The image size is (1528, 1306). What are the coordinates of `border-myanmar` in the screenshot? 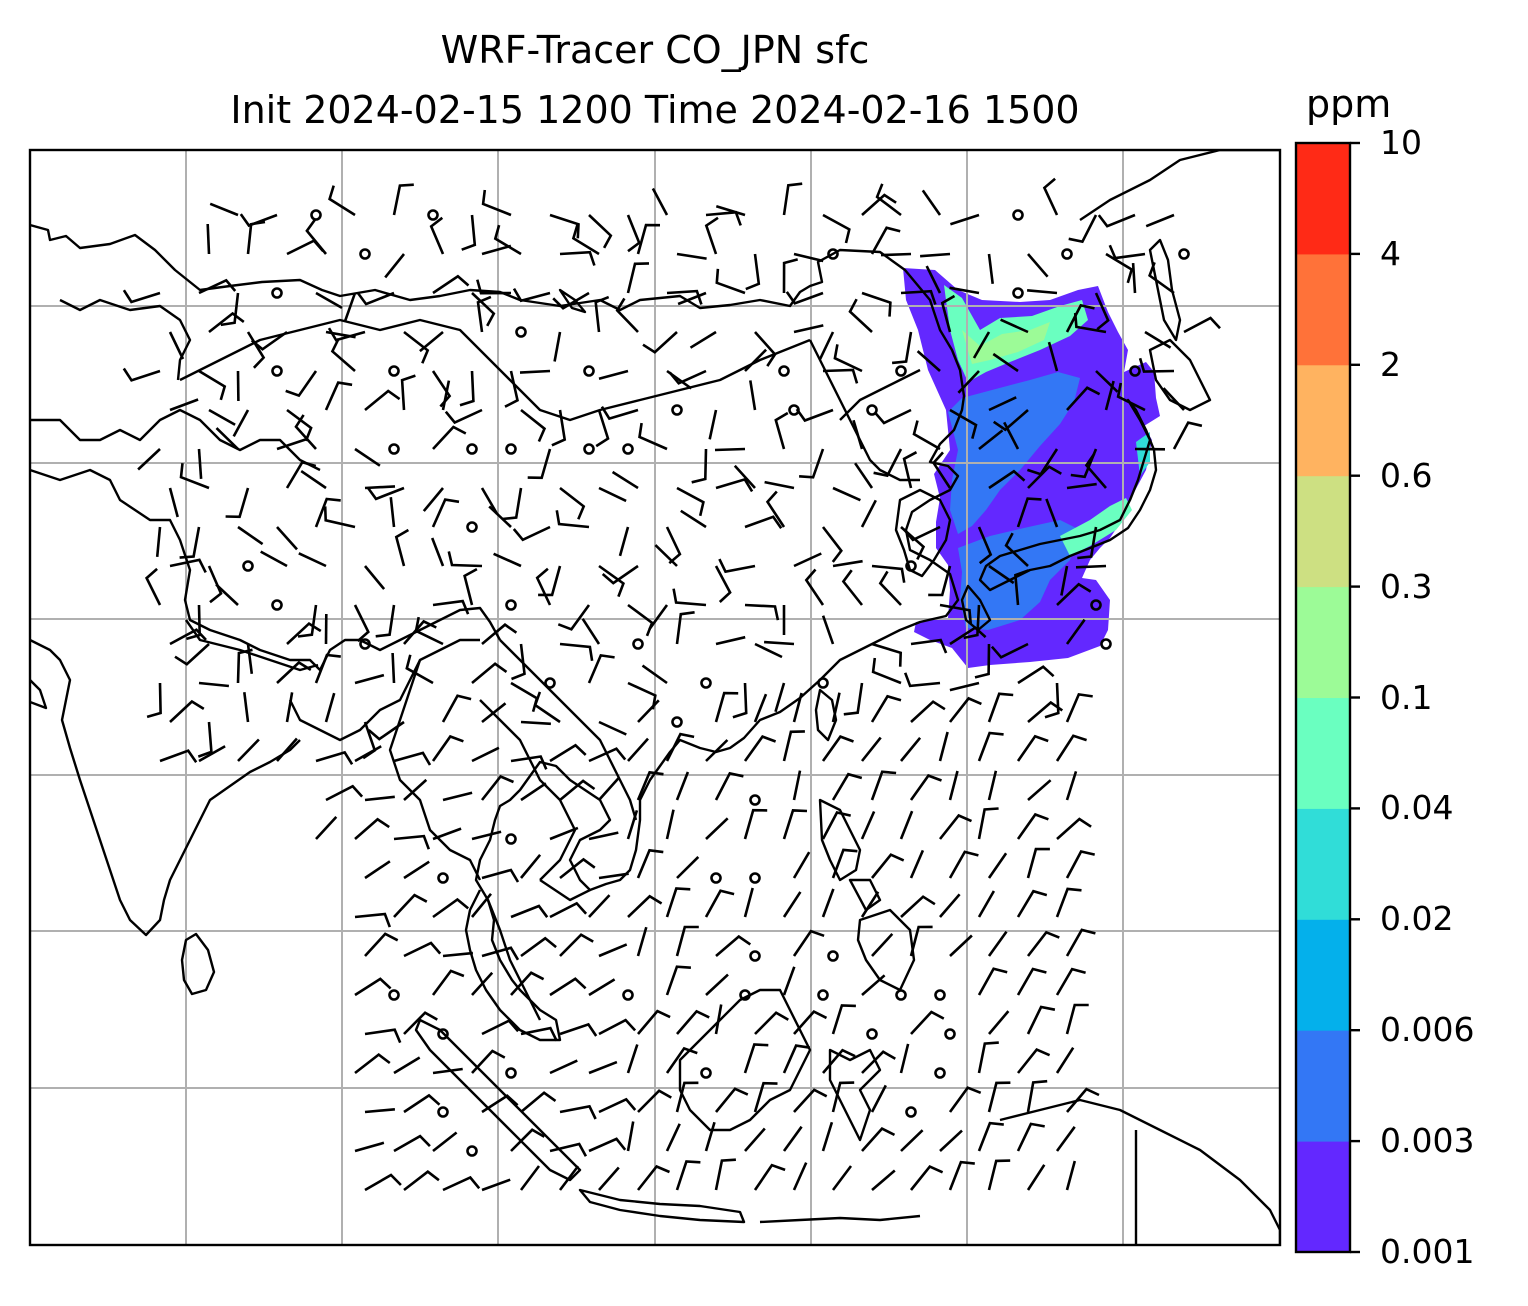 It's located at (435, 770).